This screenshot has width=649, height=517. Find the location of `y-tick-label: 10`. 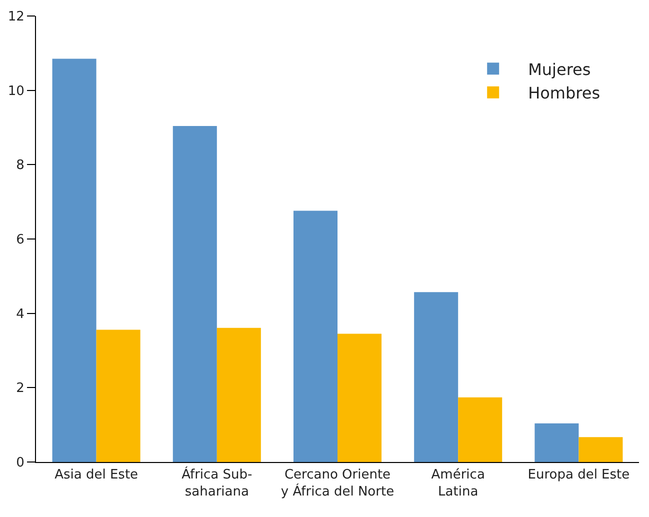

y-tick-label: 10 is located at coordinates (16, 91).